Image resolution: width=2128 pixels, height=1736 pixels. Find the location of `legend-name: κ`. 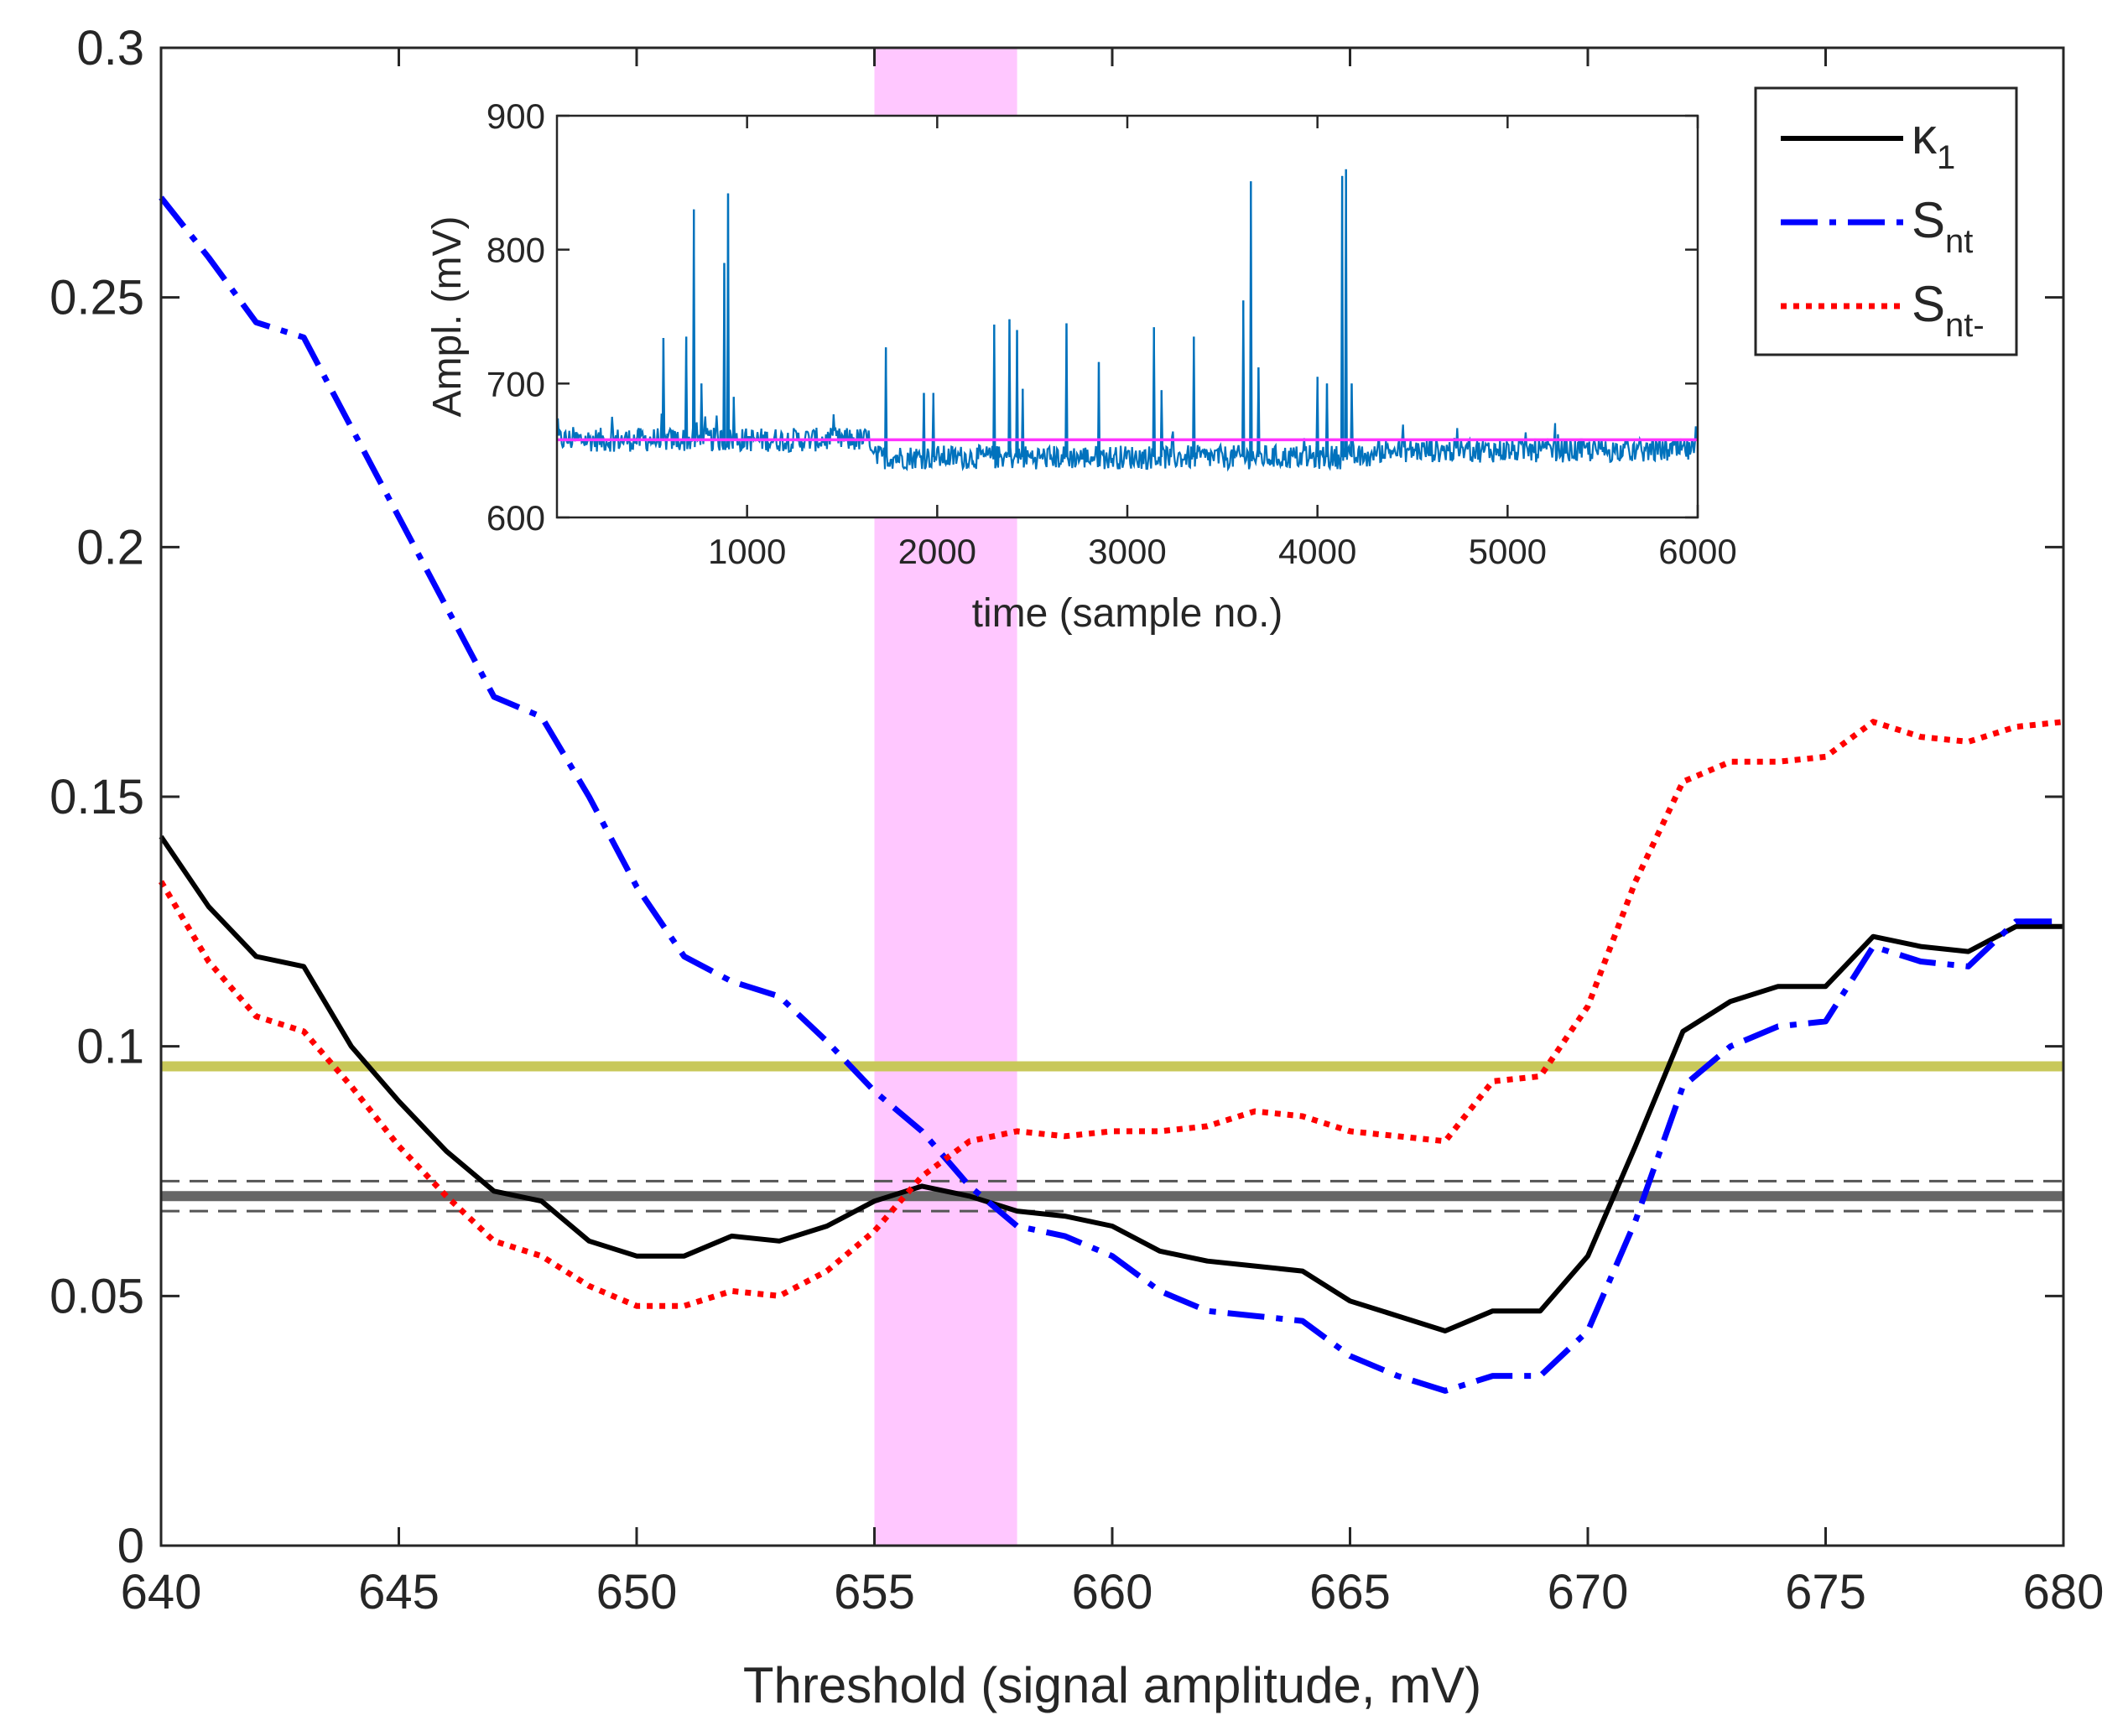

legend-name: κ is located at coordinates (1925, 136).